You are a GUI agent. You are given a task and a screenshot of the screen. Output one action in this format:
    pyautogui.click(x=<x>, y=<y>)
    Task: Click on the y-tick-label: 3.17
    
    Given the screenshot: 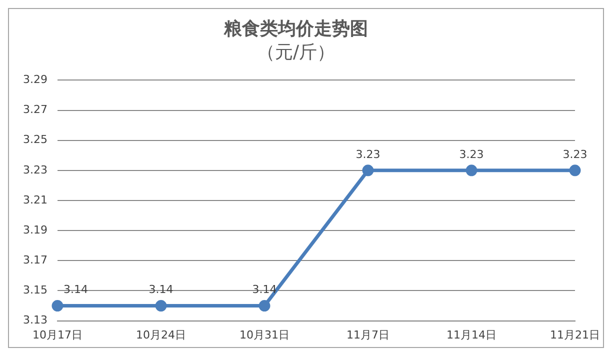 What is the action you would take?
    pyautogui.click(x=35, y=260)
    